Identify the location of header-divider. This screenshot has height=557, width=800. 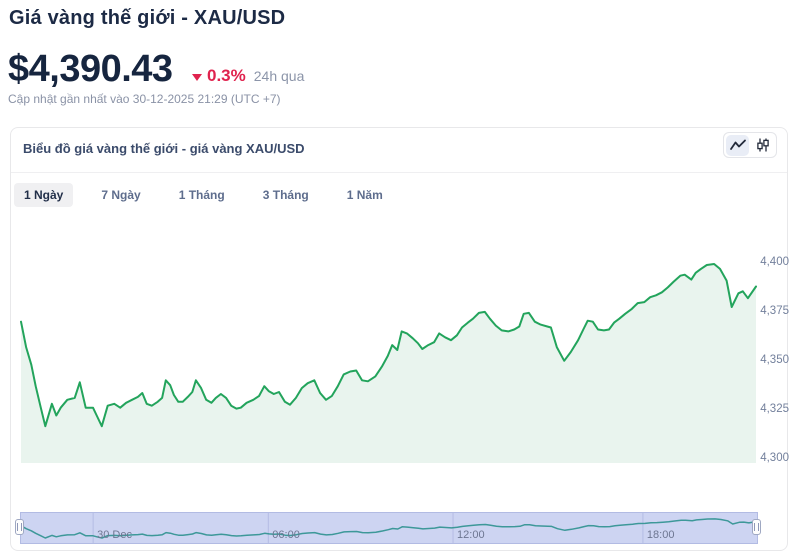
(399, 172).